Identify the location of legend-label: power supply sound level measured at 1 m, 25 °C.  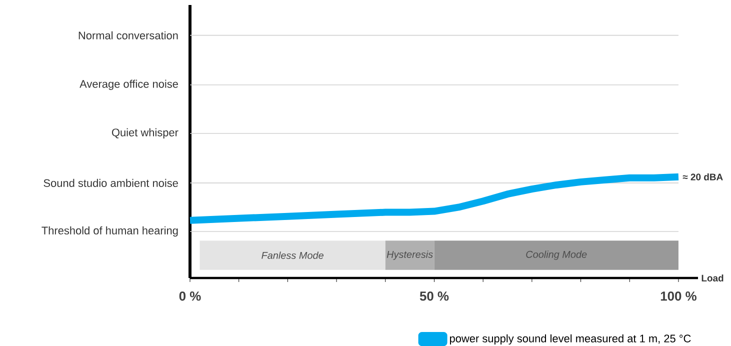
(570, 339).